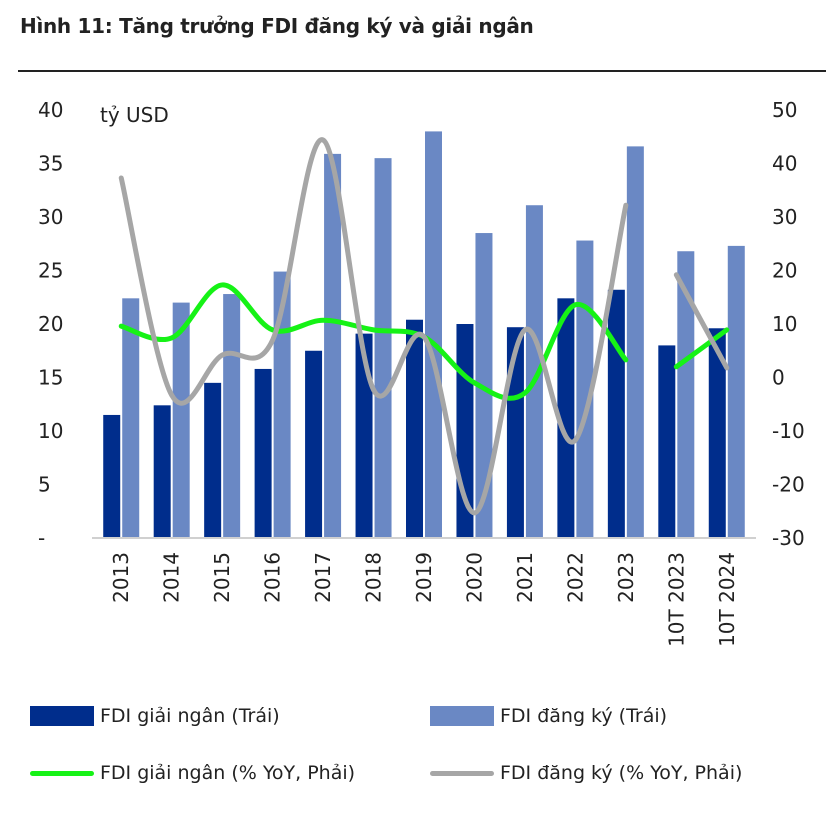 The image size is (829, 835). Describe the element at coordinates (190, 716) in the screenshot. I see `legend-label: FDI giải ngân (Trái)` at that location.